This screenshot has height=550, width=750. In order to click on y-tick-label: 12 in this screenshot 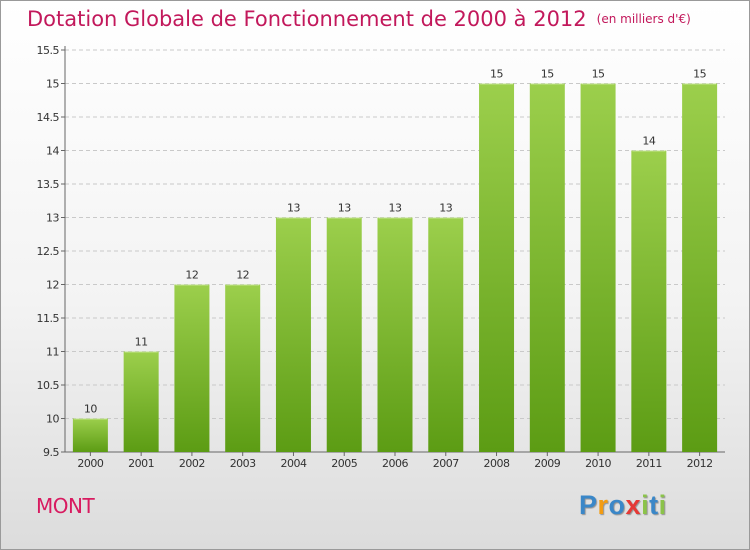, I will do `click(52, 285)`.